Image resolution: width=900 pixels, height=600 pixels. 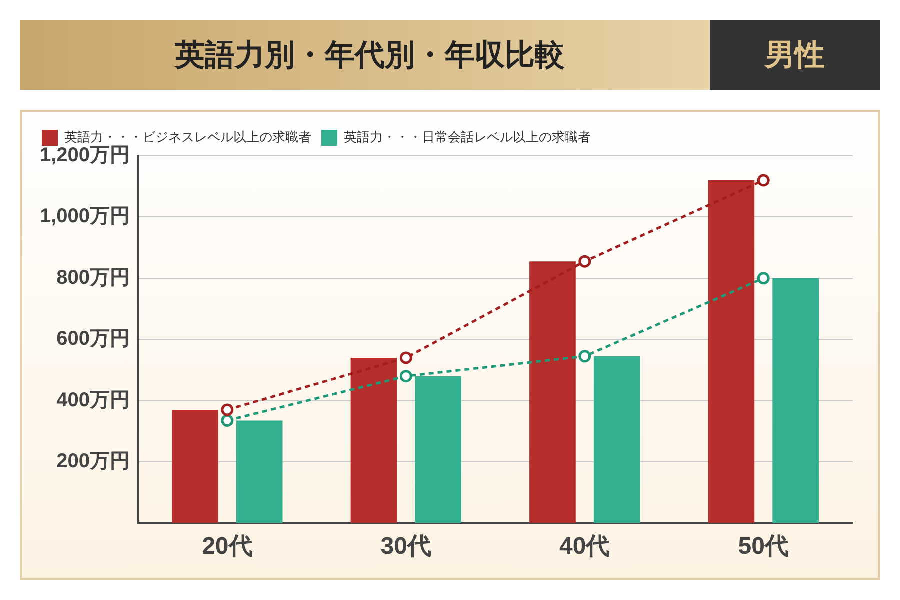 I want to click on x-tick-label: 50代, so click(x=763, y=546).